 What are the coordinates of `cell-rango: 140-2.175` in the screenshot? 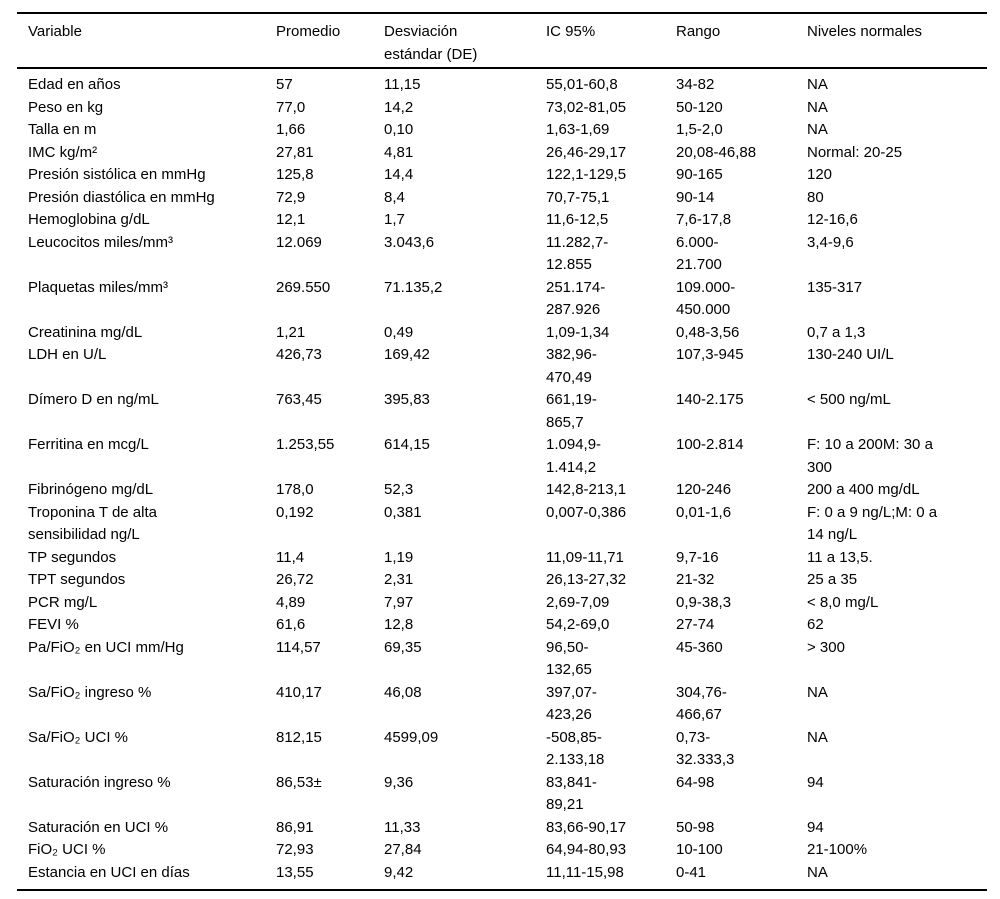 It's located at (710, 399).